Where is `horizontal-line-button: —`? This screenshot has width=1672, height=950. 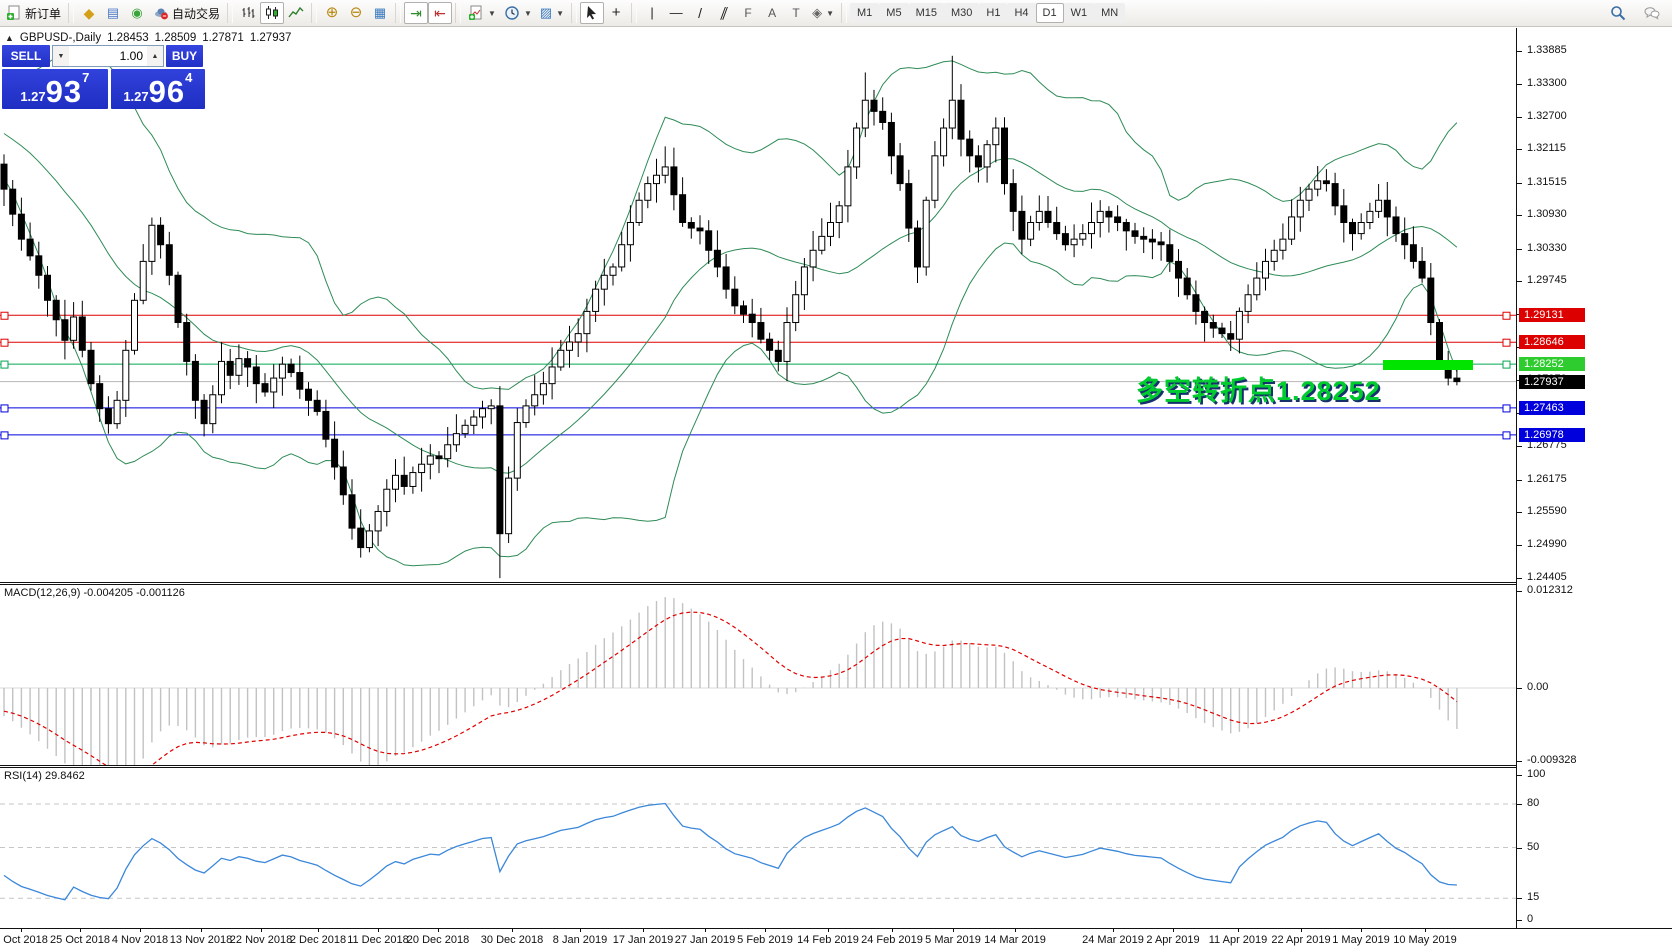 horizontal-line-button: — is located at coordinates (676, 13).